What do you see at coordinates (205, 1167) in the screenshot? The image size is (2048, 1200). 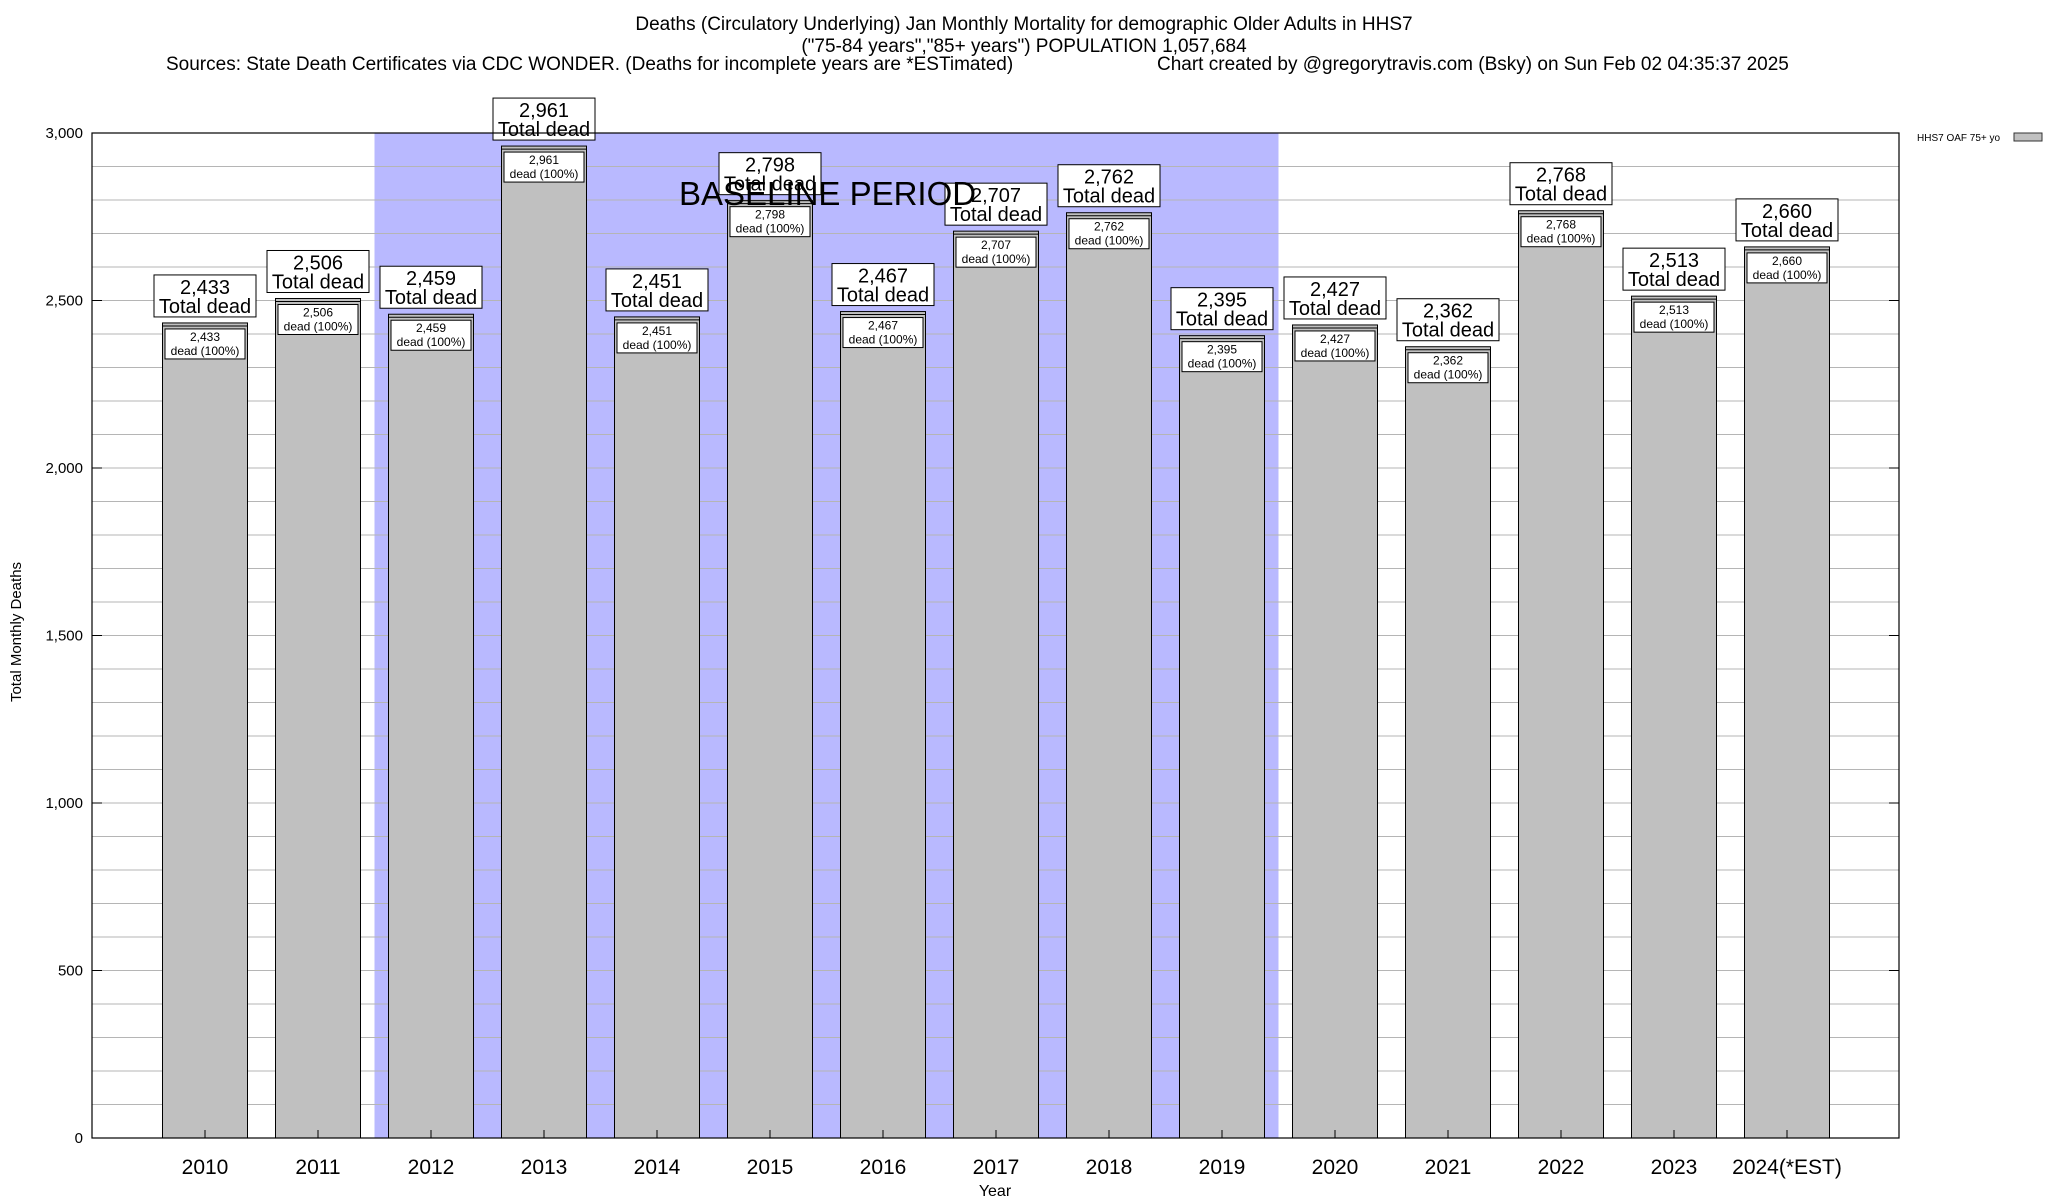 I see `x-tick-label: 2010` at bounding box center [205, 1167].